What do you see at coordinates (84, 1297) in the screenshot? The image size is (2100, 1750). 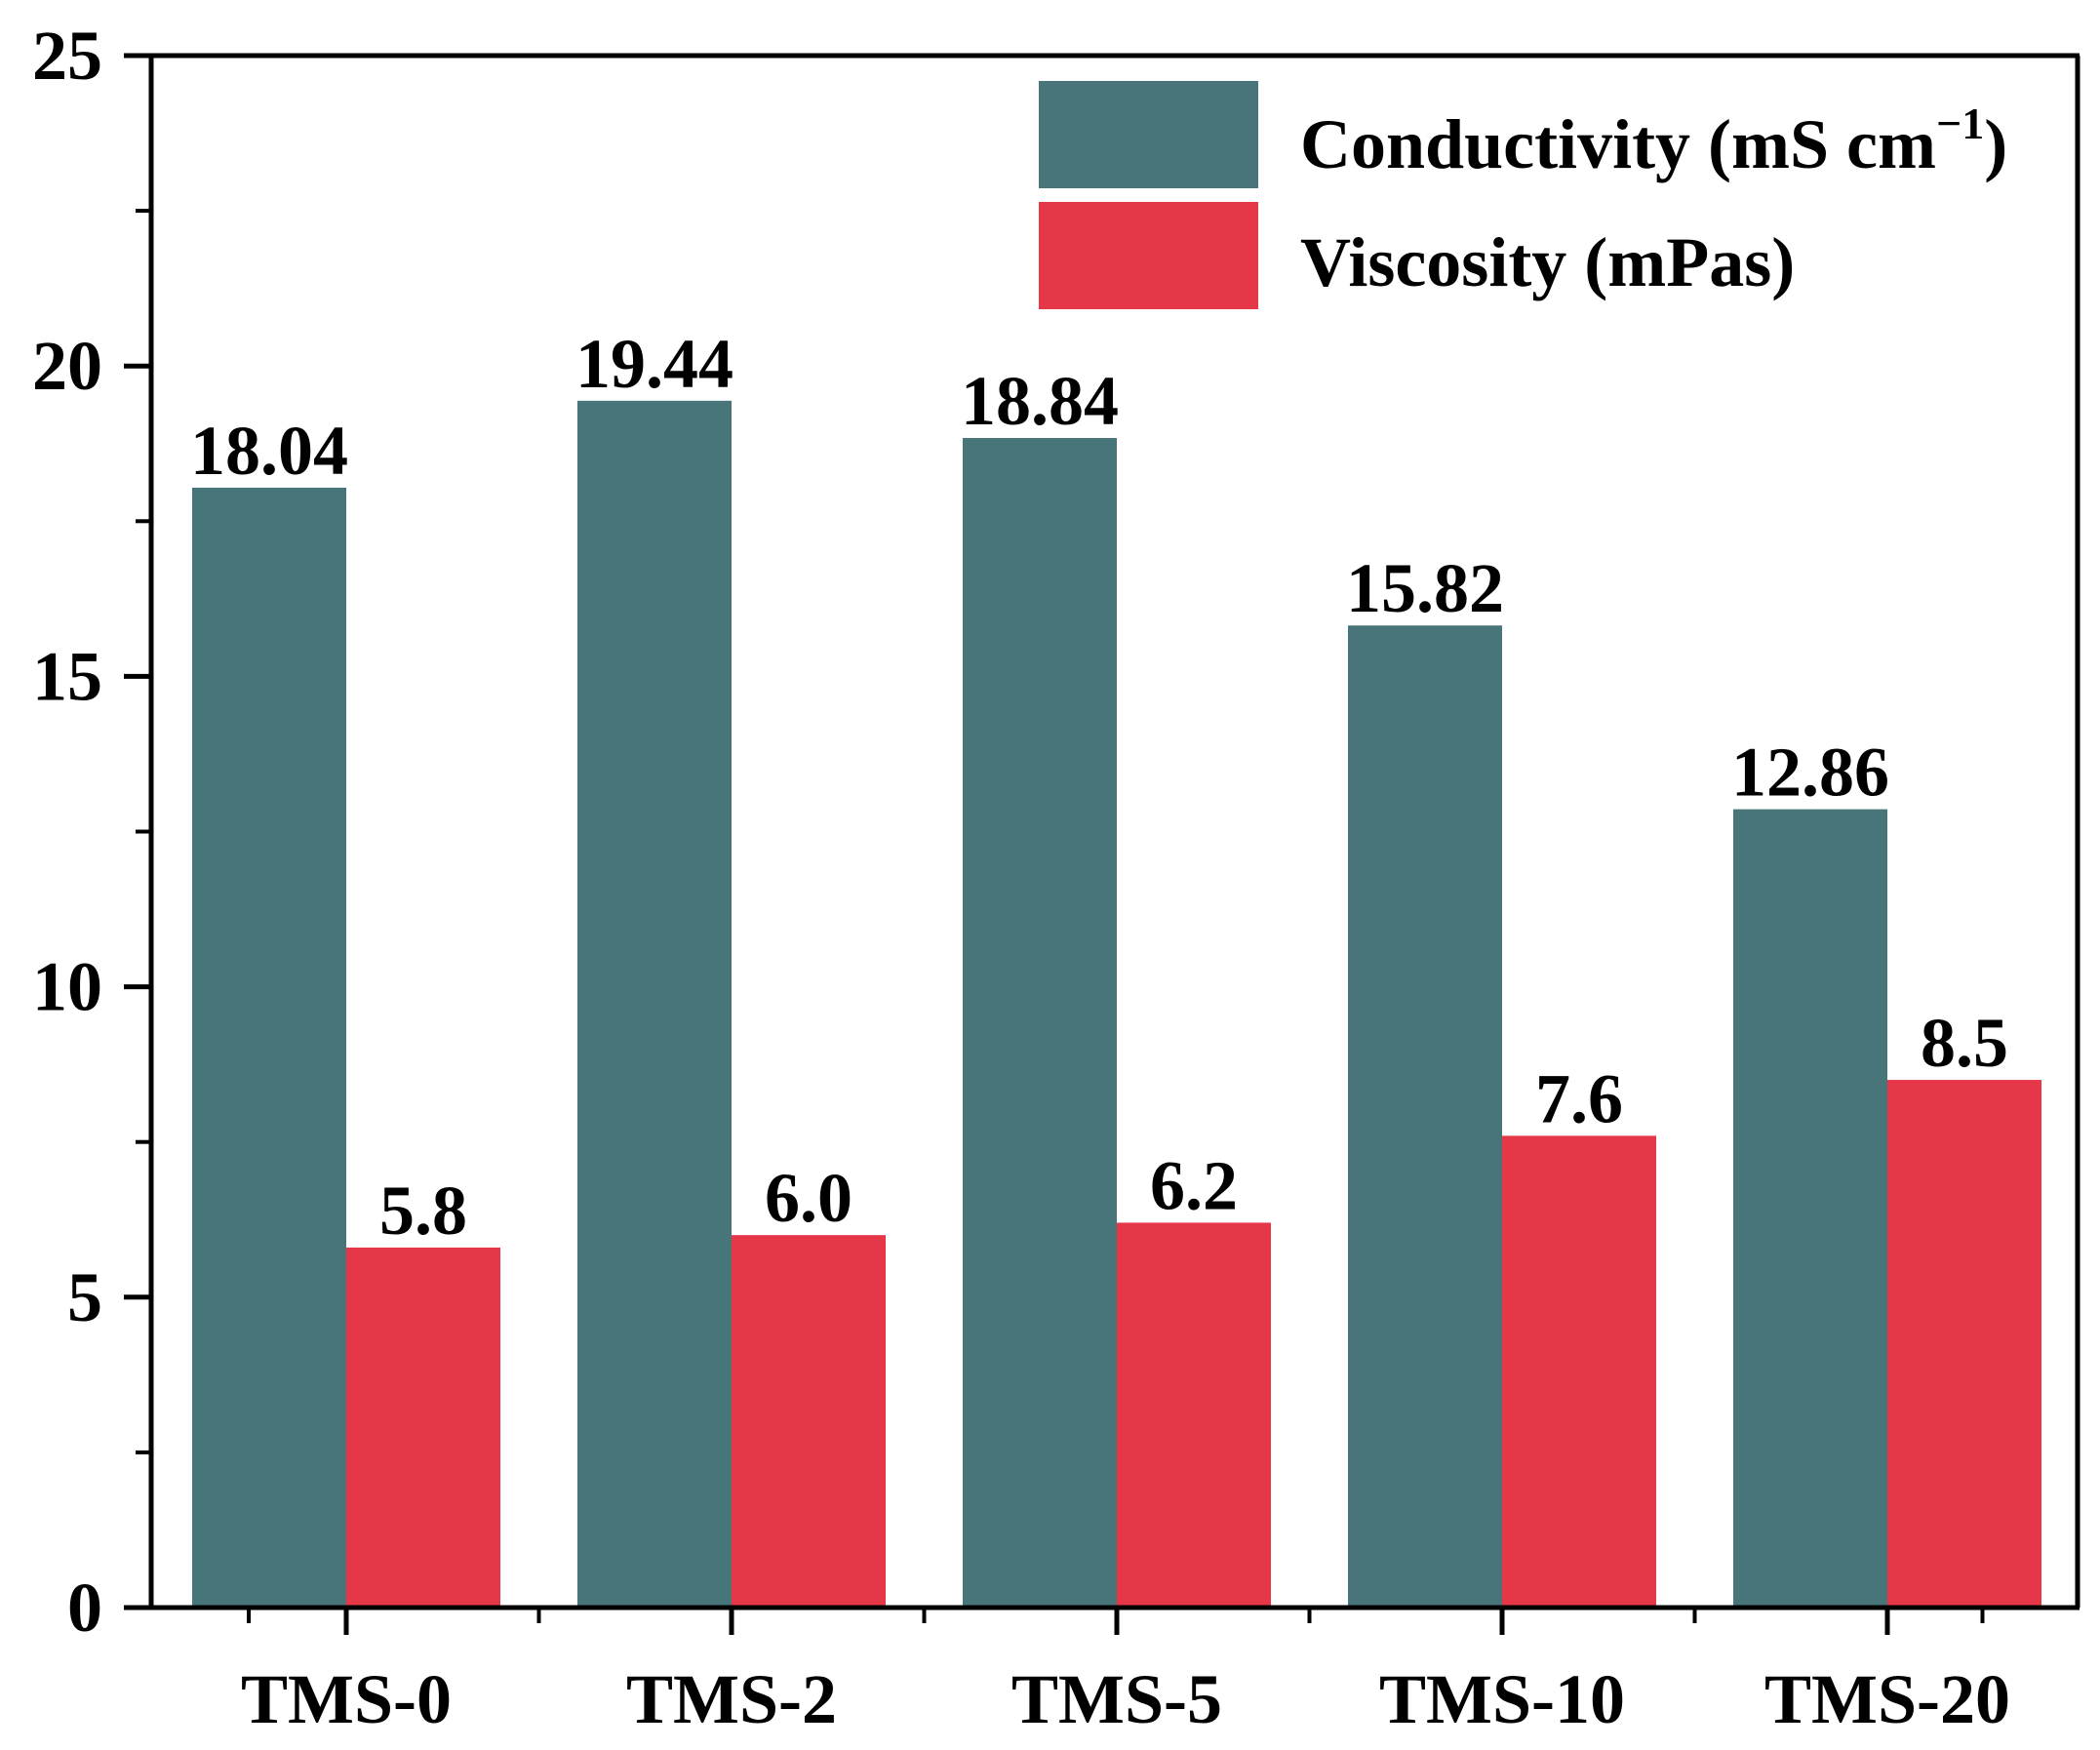 I see `y-tick-label: 5` at bounding box center [84, 1297].